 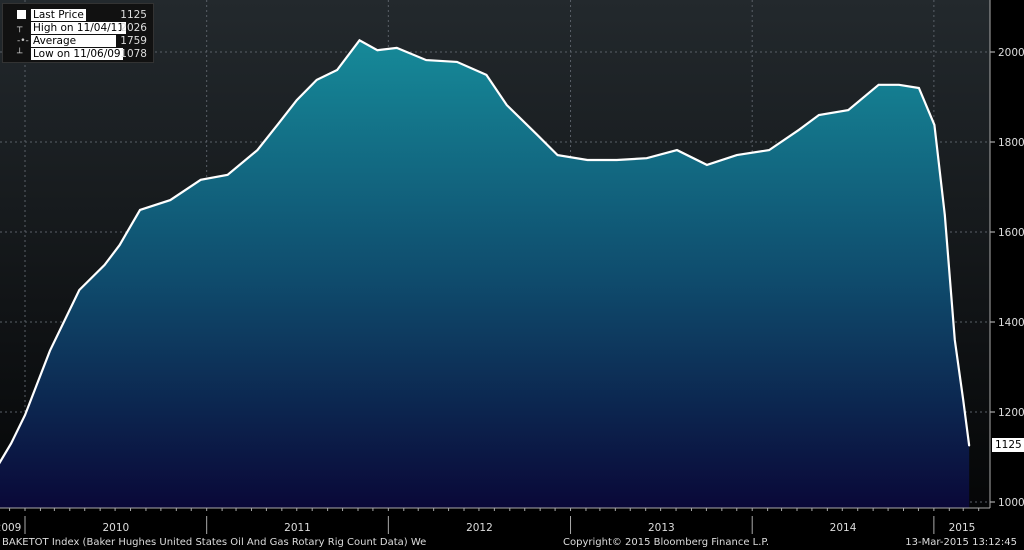 What do you see at coordinates (1011, 413) in the screenshot?
I see `y-tick-label: 1200` at bounding box center [1011, 413].